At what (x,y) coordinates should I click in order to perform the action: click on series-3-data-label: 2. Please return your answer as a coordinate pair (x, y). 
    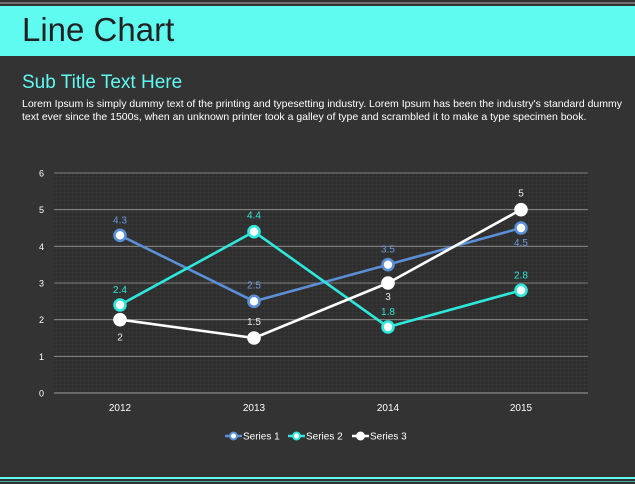
    Looking at the image, I should click on (120, 338).